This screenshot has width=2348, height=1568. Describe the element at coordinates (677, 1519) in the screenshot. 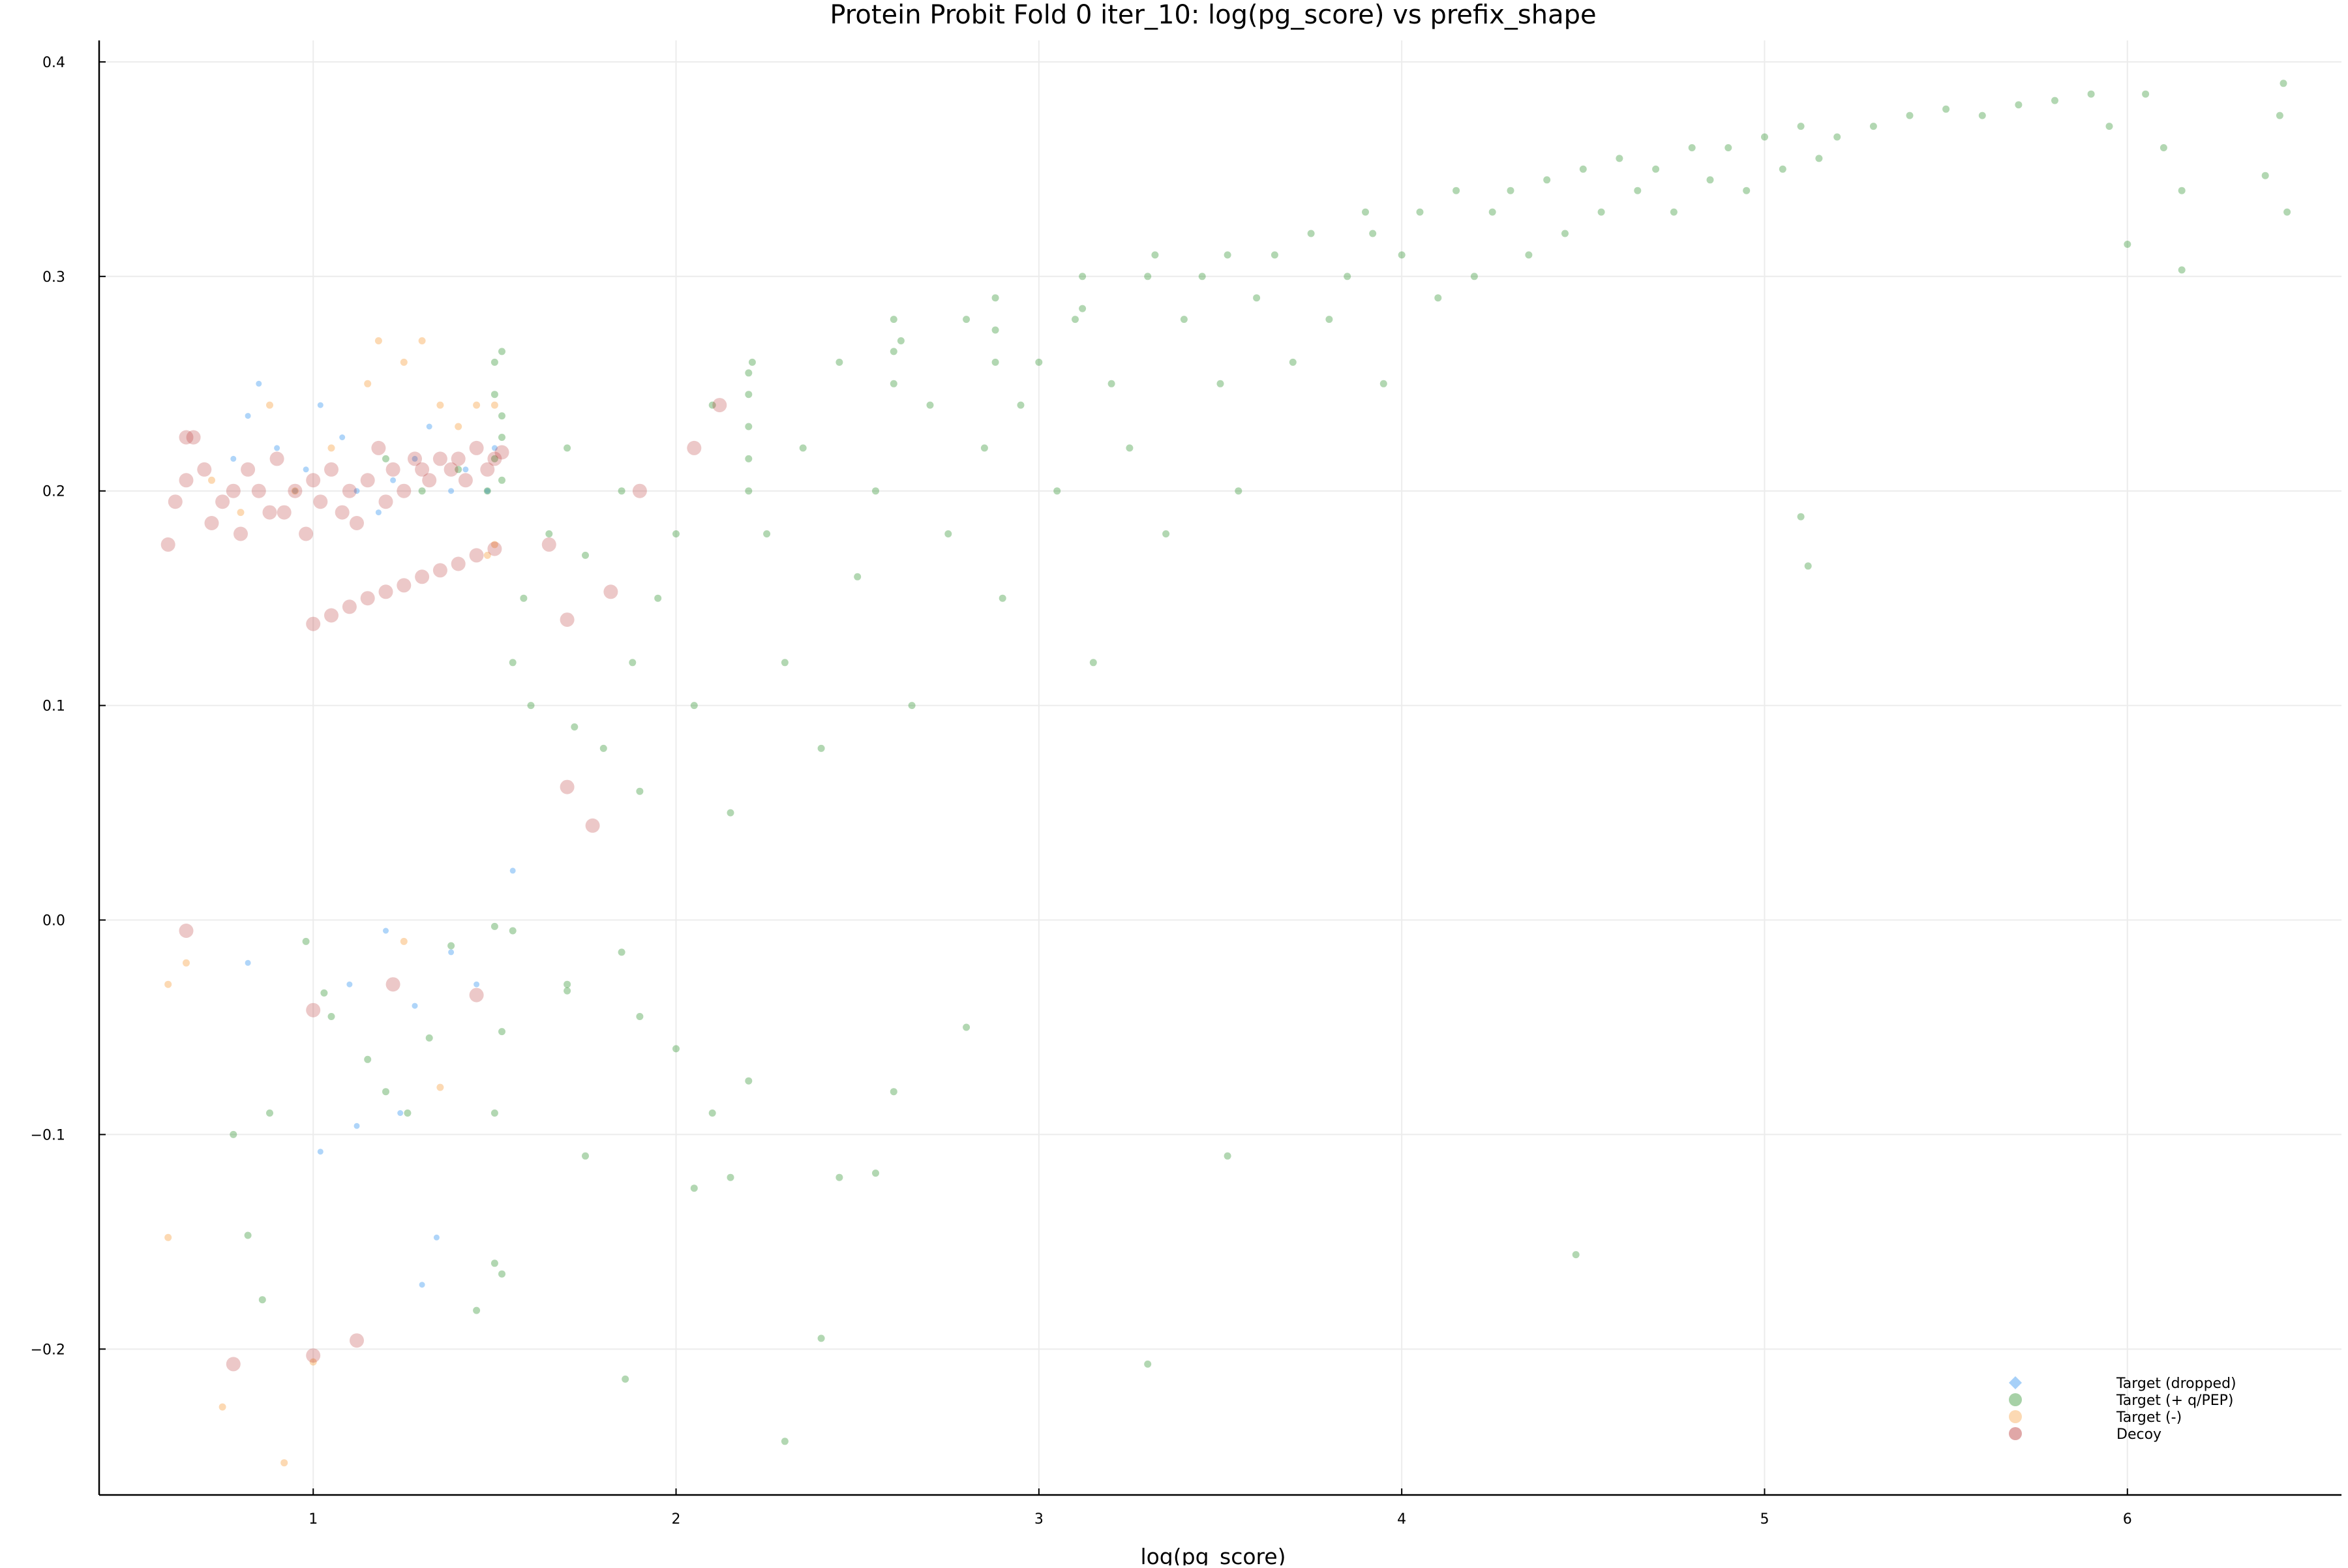

I see `x-tick-label: 2` at that location.